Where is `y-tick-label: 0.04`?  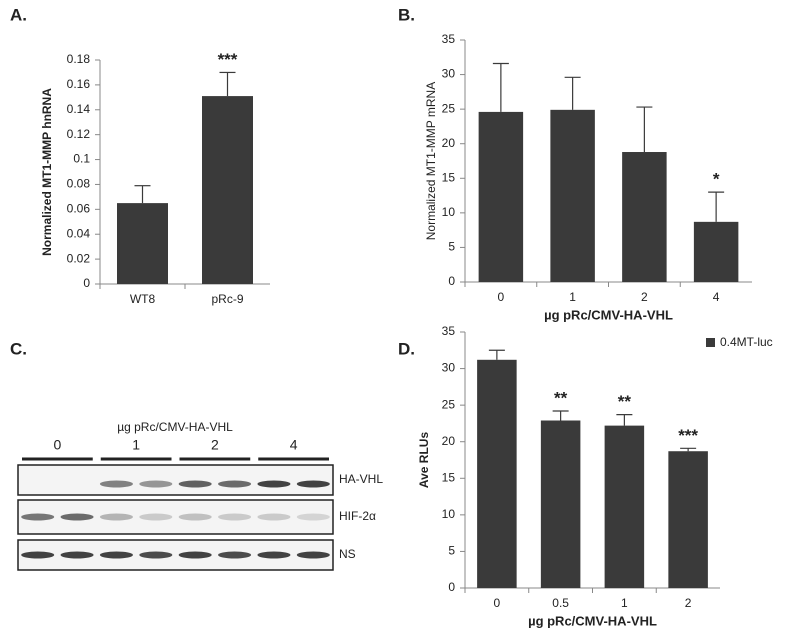
y-tick-label: 0.04 is located at coordinates (79, 233).